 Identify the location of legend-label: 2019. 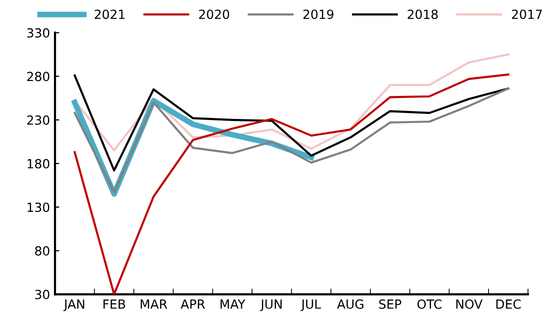
(318, 15).